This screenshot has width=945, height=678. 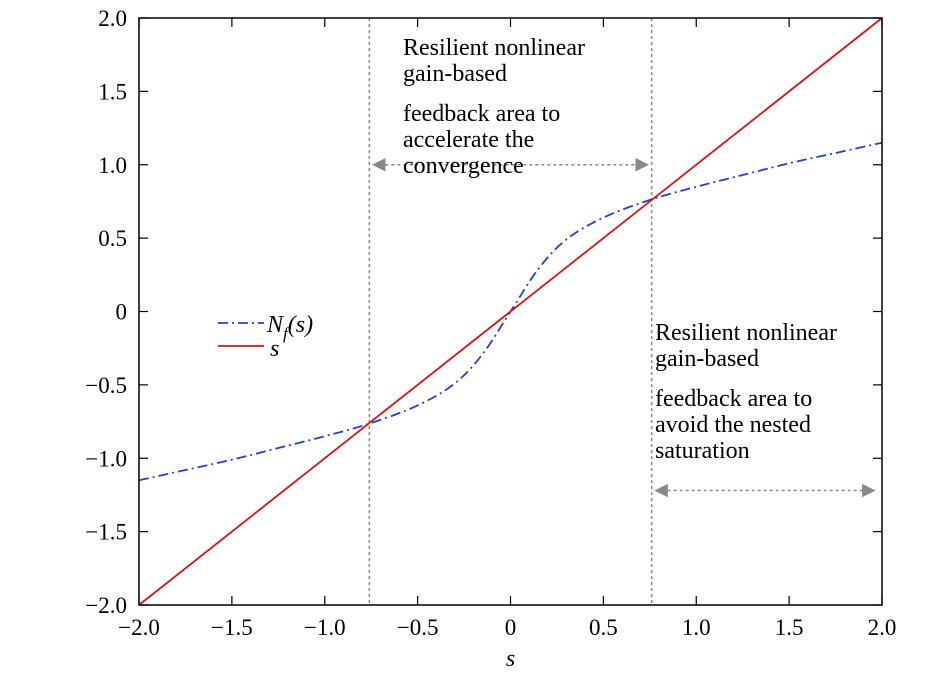 What do you see at coordinates (112, 238) in the screenshot?
I see `y-tick-label: 0.5` at bounding box center [112, 238].